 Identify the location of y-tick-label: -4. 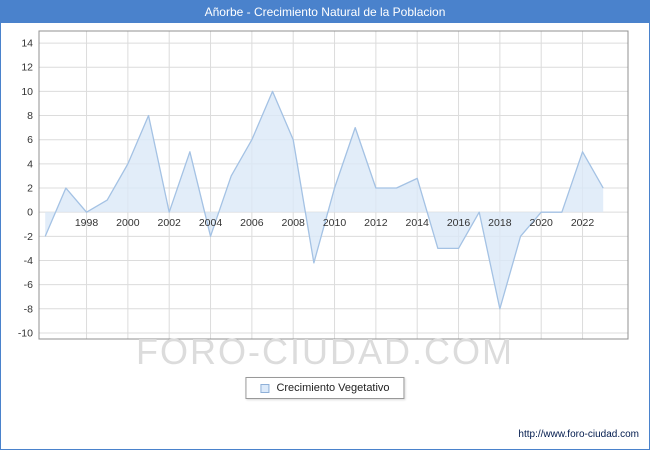
(28, 261).